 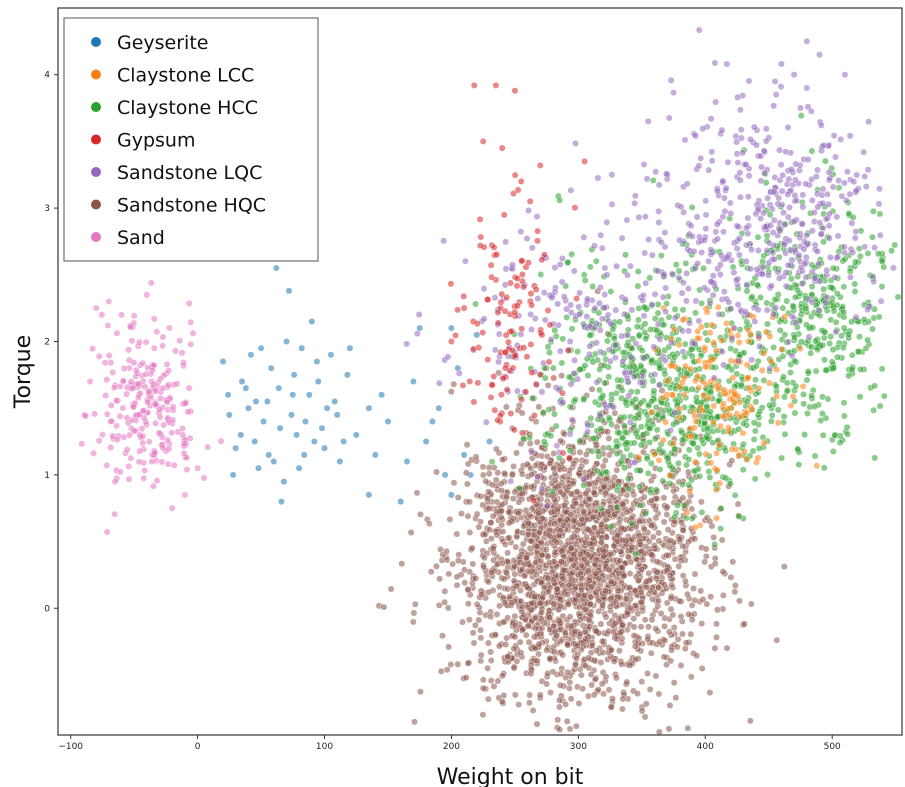 What do you see at coordinates (518, 293) in the screenshot?
I see `series-gypsum` at bounding box center [518, 293].